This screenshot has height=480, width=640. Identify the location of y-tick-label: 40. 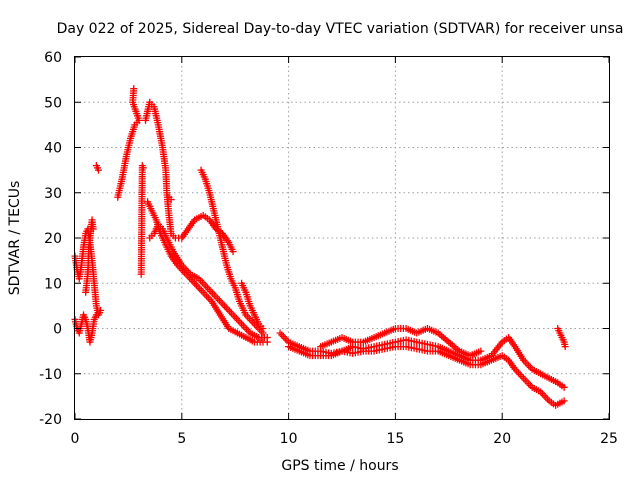
(53, 149).